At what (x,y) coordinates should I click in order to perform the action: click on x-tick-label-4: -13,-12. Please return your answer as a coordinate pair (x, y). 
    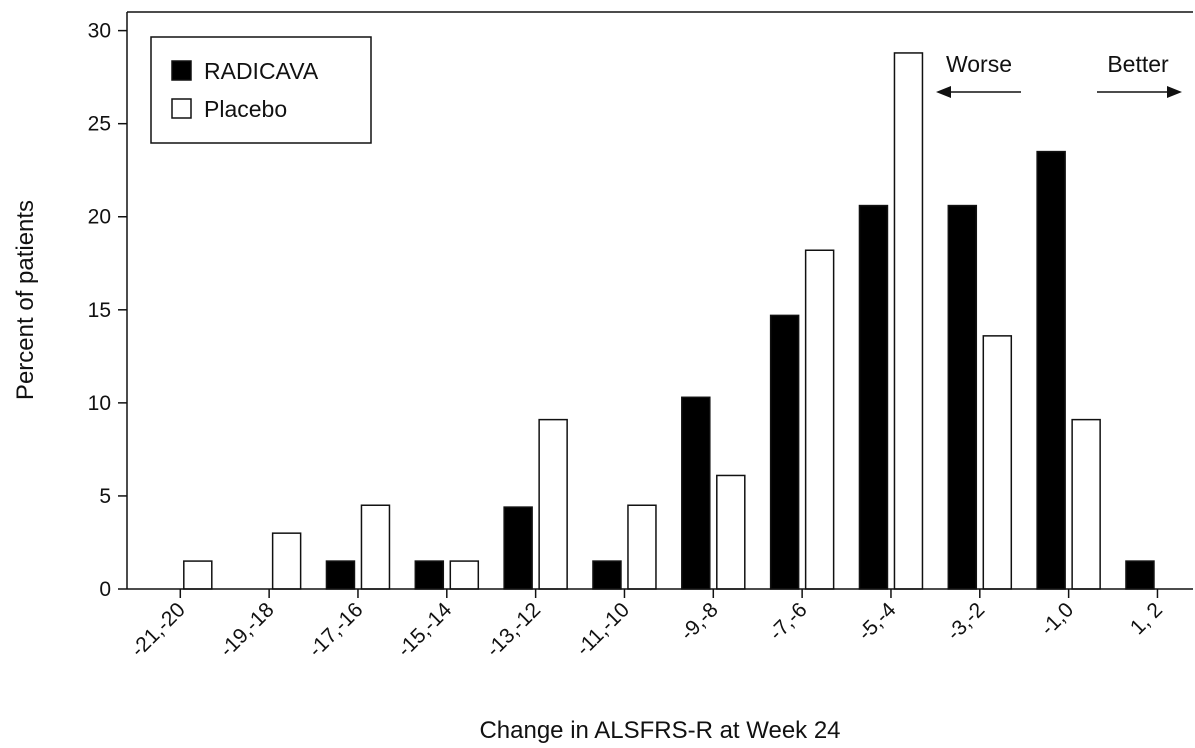
    Looking at the image, I should click on (513, 629).